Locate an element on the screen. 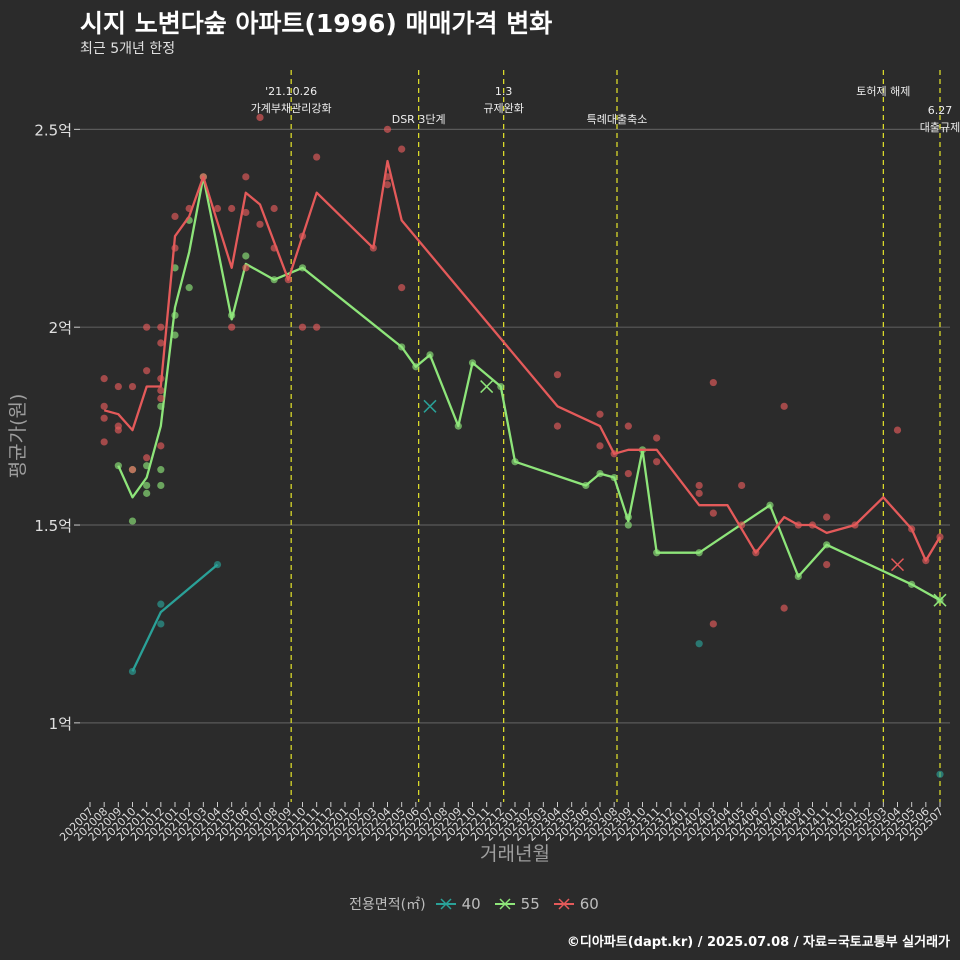 The height and width of the screenshot is (960, 960). event-label: 6.27 is located at coordinates (940, 110).